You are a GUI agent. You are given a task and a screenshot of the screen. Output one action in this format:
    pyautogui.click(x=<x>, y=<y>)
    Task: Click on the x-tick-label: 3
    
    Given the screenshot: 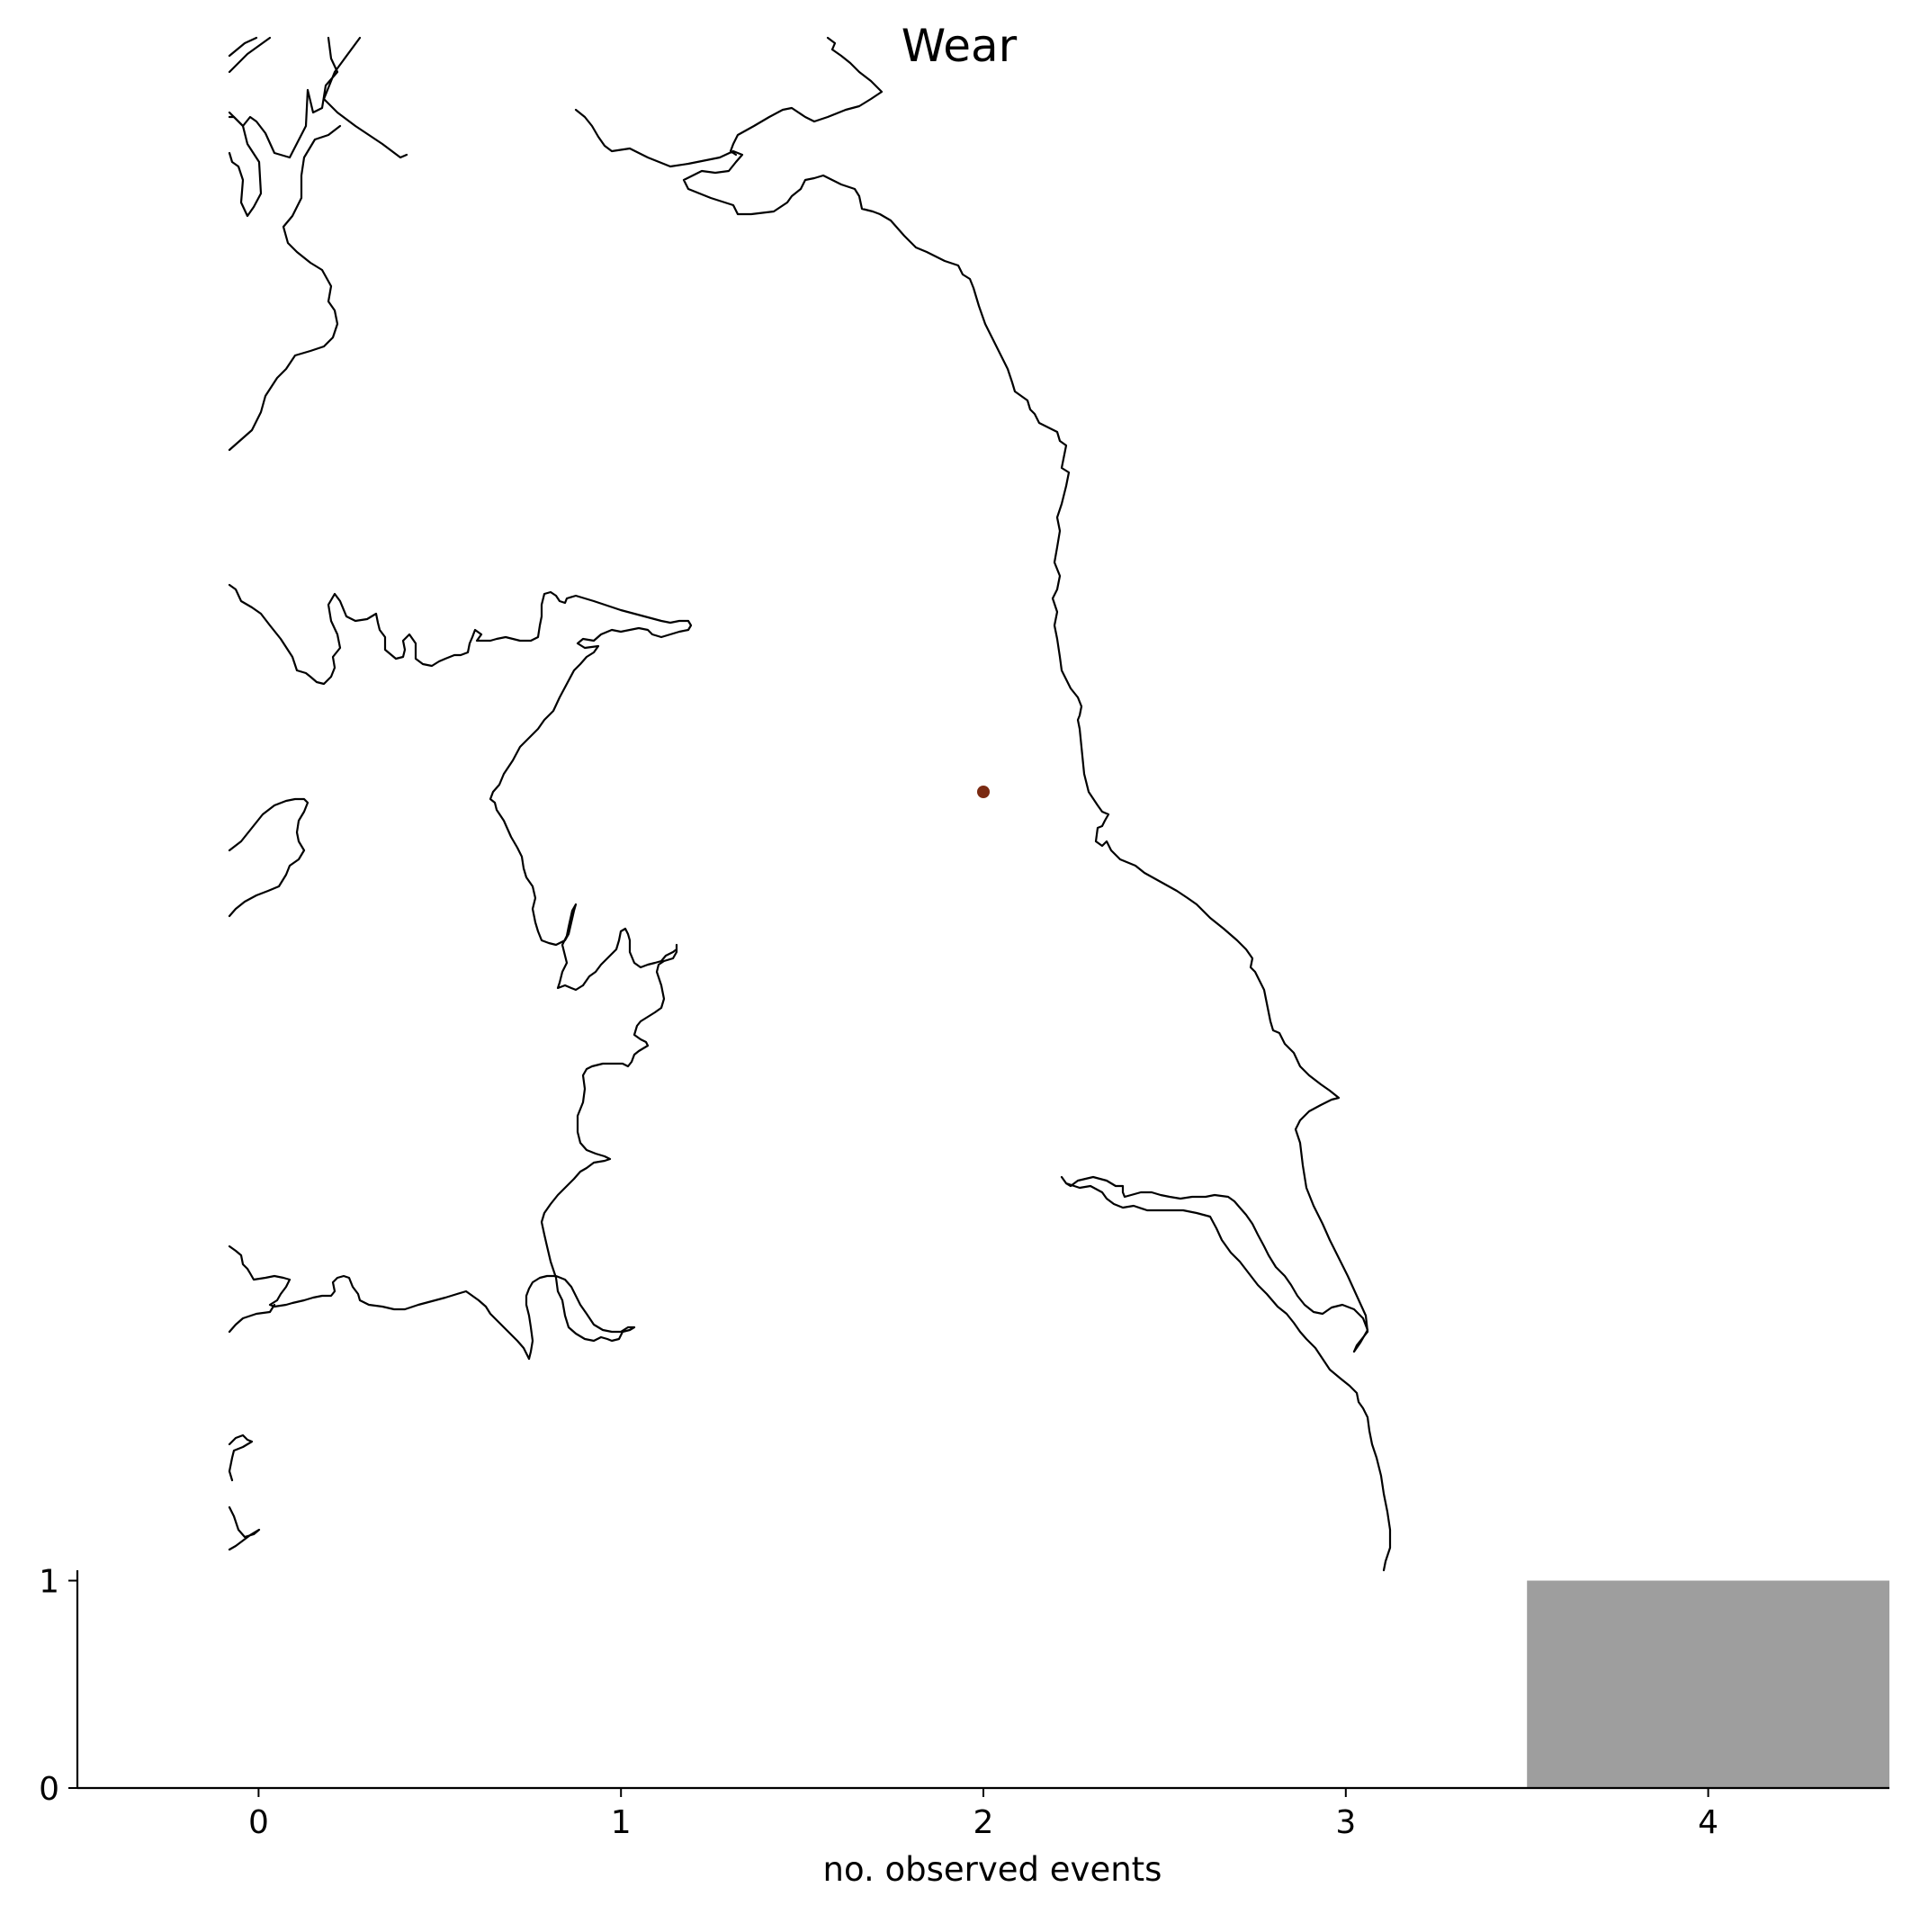 What is the action you would take?
    pyautogui.click(x=1345, y=1822)
    